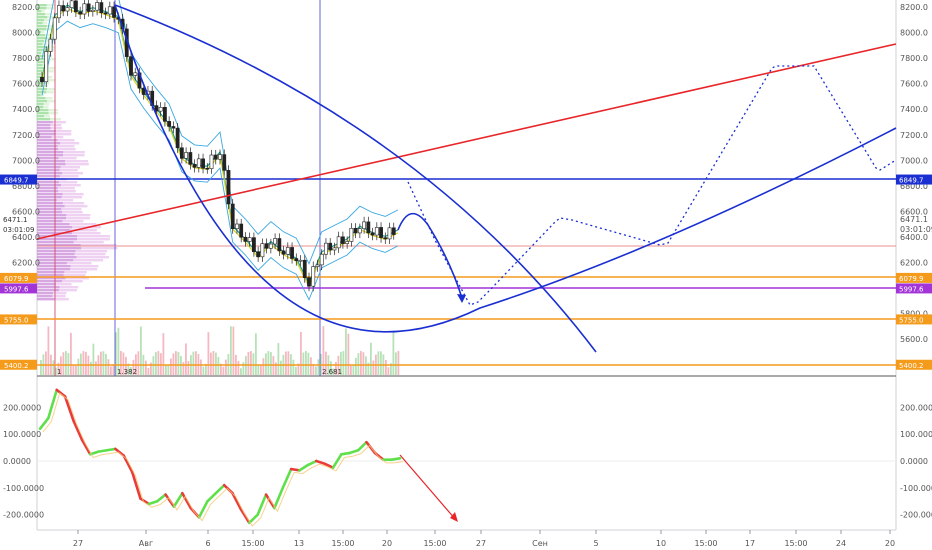 The width and height of the screenshot is (932, 550). What do you see at coordinates (23, 488) in the screenshot?
I see `osc-tick-left: -100.0000` at bounding box center [23, 488].